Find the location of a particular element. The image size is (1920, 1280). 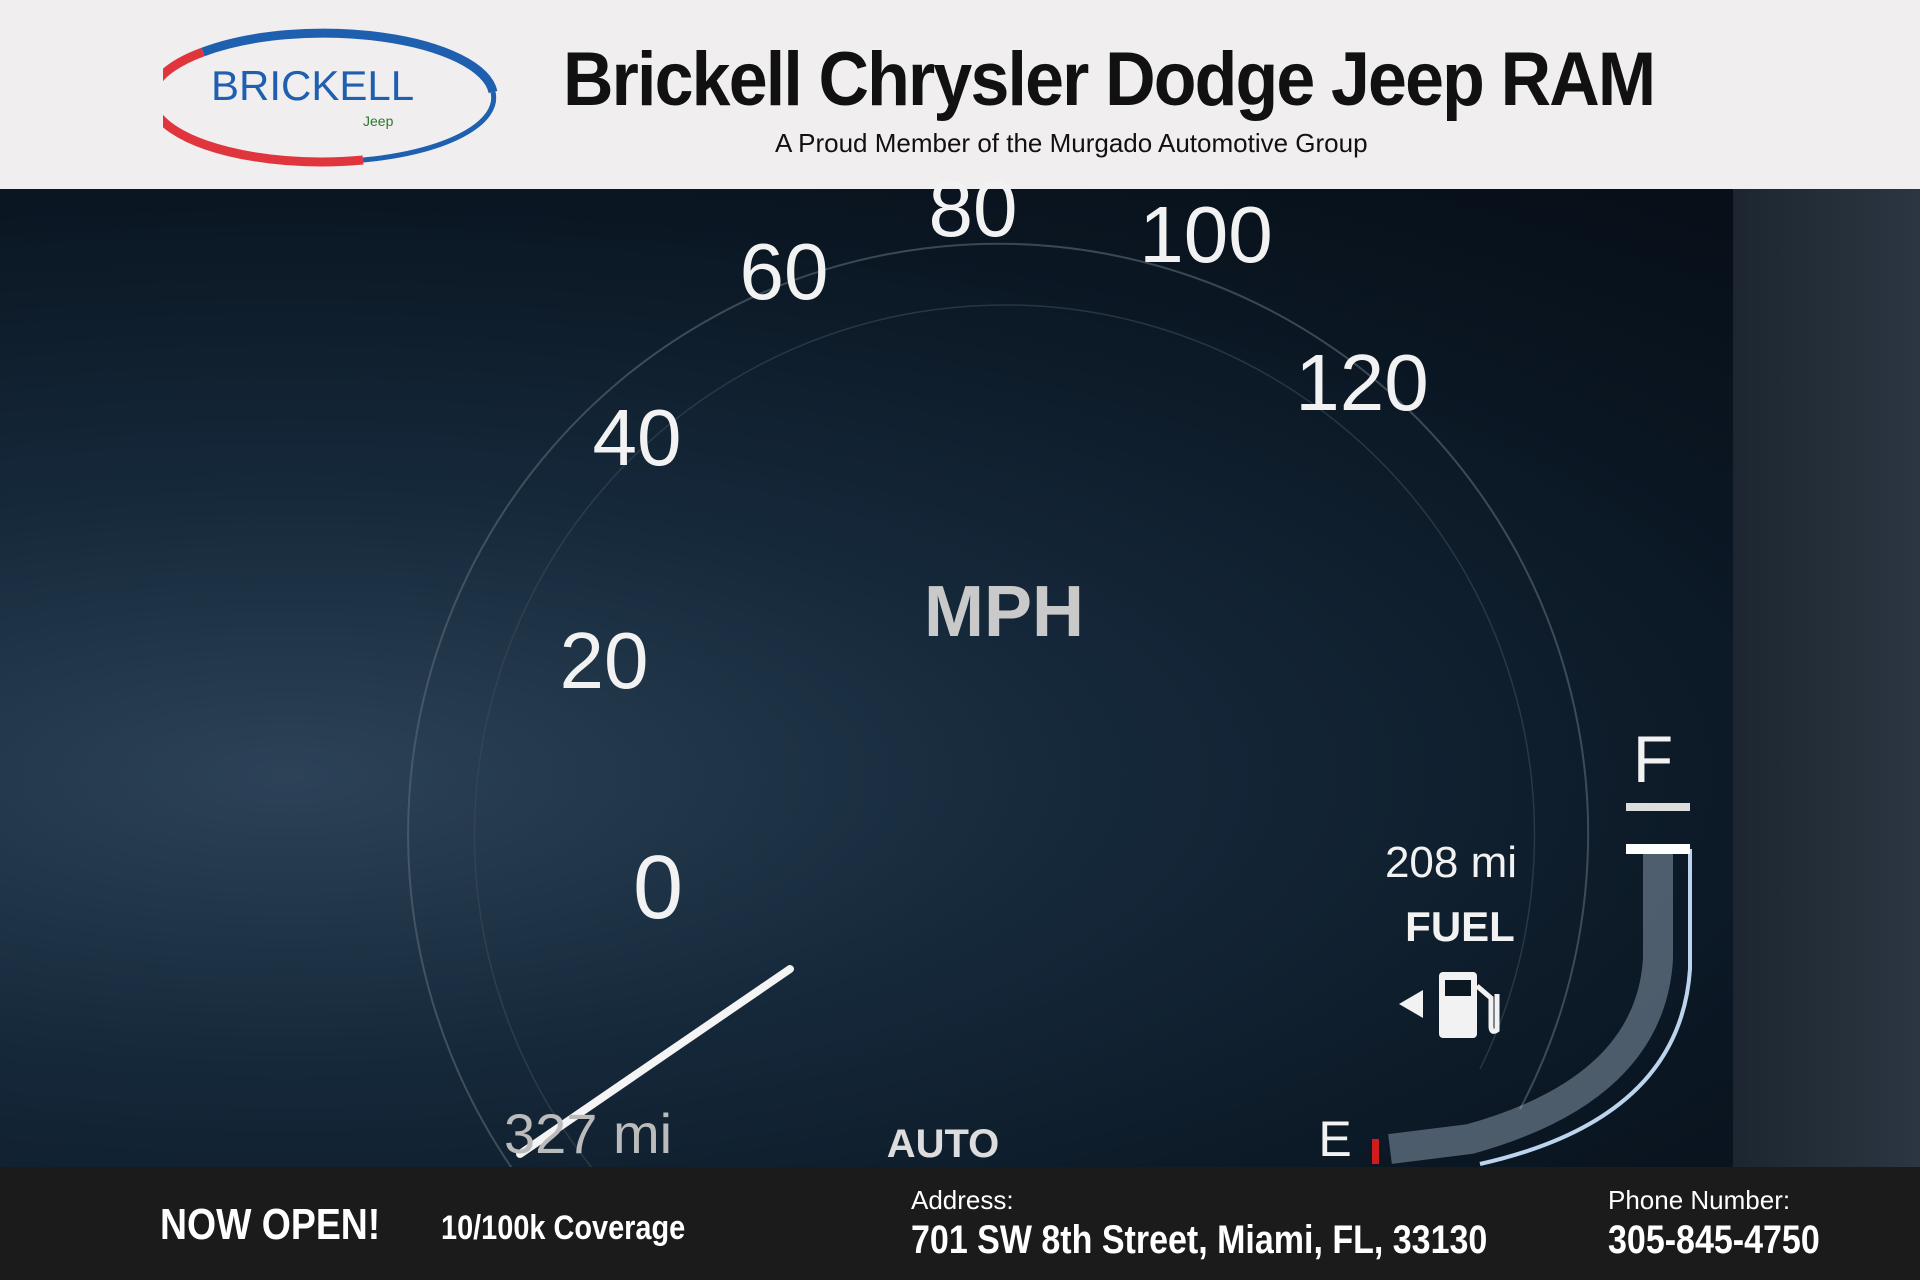

speed-label-0: 0 is located at coordinates (658, 888).